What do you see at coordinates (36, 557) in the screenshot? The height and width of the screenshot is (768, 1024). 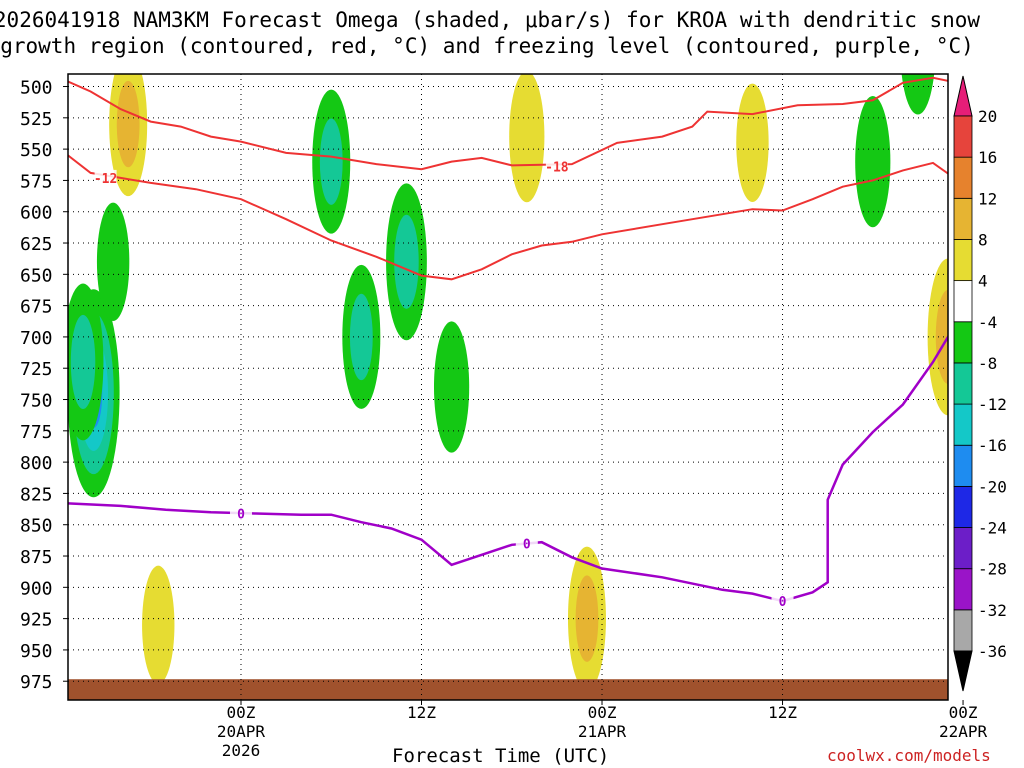 I see `y-tick-label: 875` at bounding box center [36, 557].